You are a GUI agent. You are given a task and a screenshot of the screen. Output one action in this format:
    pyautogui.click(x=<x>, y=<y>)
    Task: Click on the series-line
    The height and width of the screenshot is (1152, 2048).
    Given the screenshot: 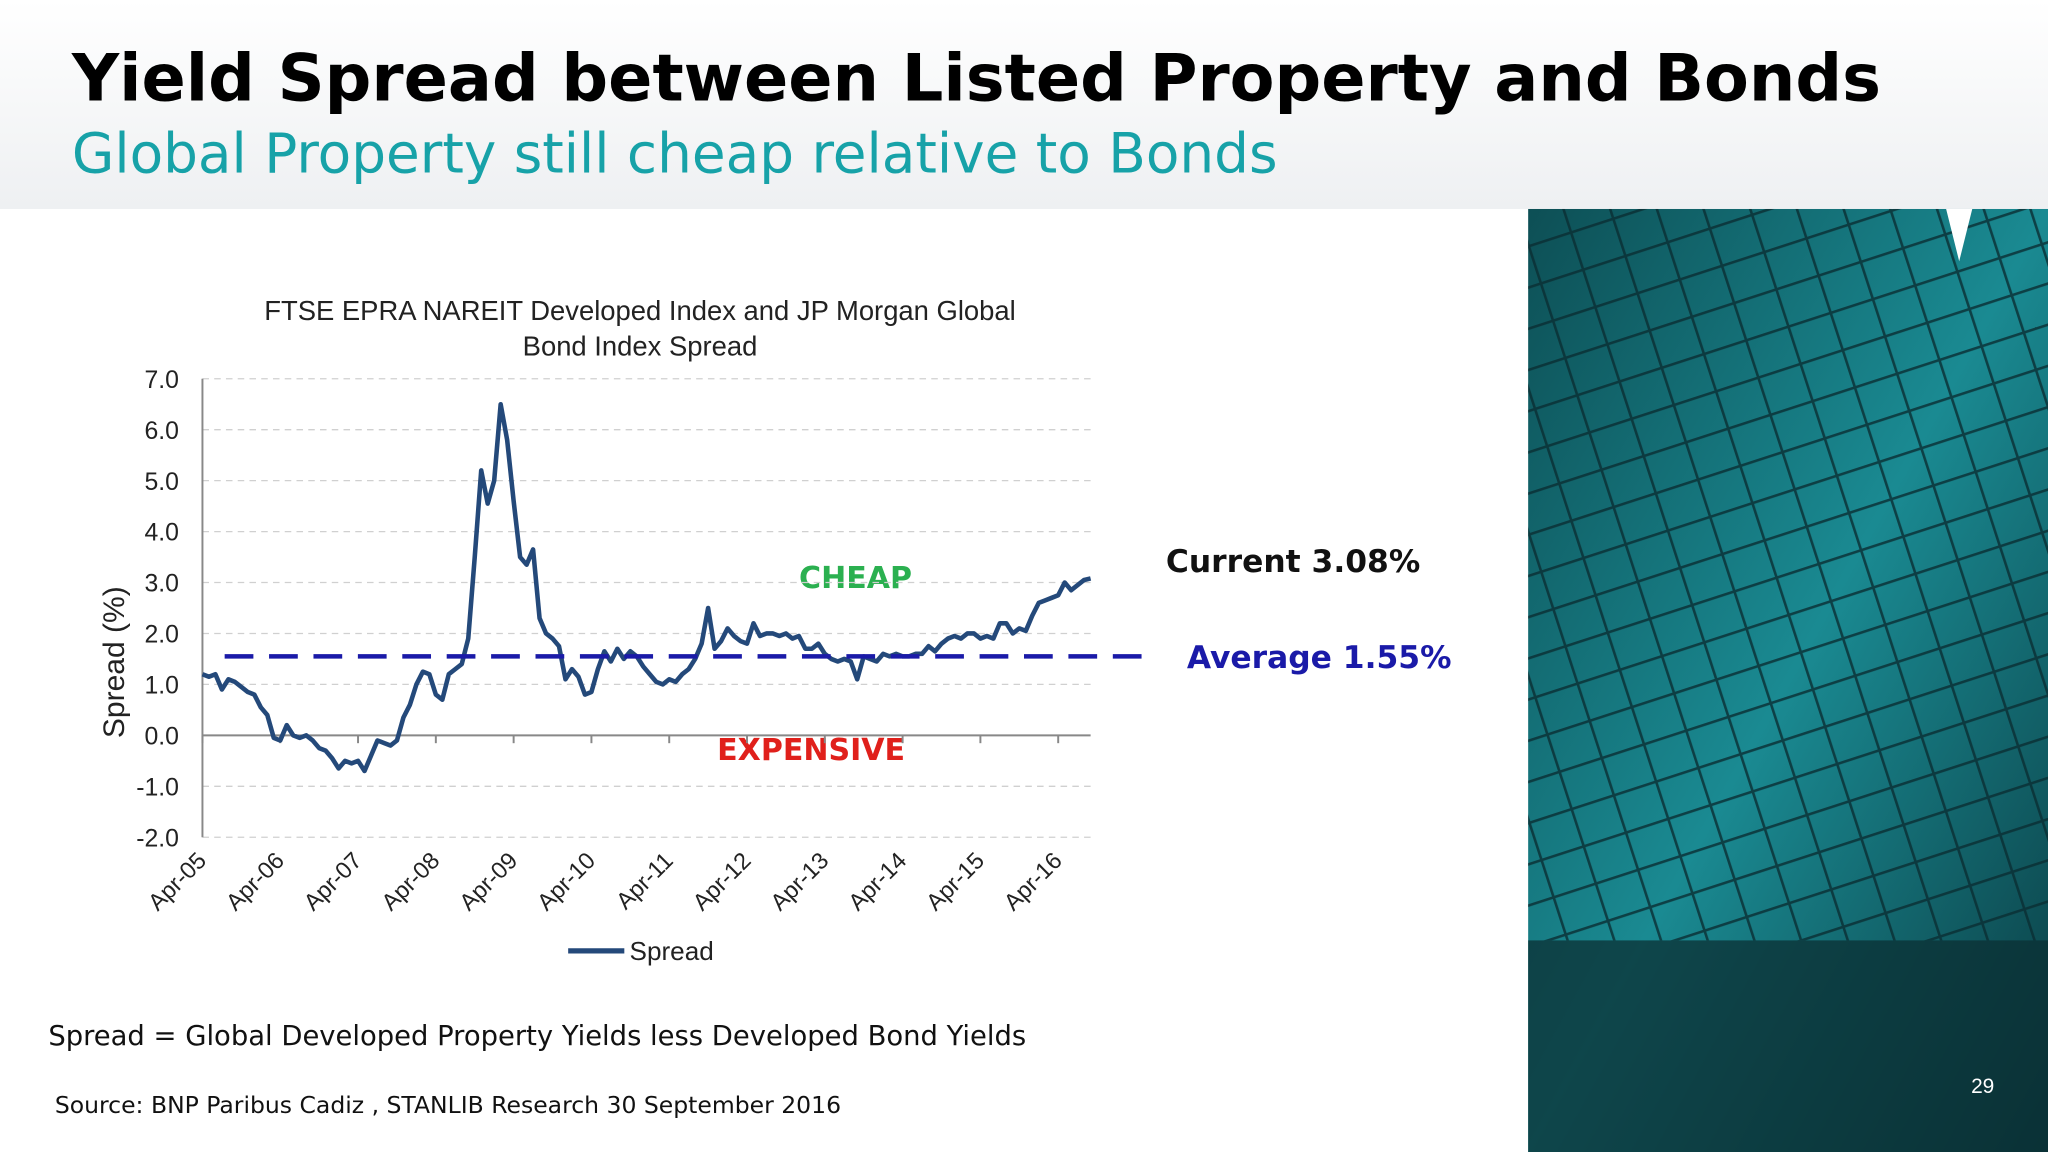 What is the action you would take?
    pyautogui.click(x=646, y=587)
    